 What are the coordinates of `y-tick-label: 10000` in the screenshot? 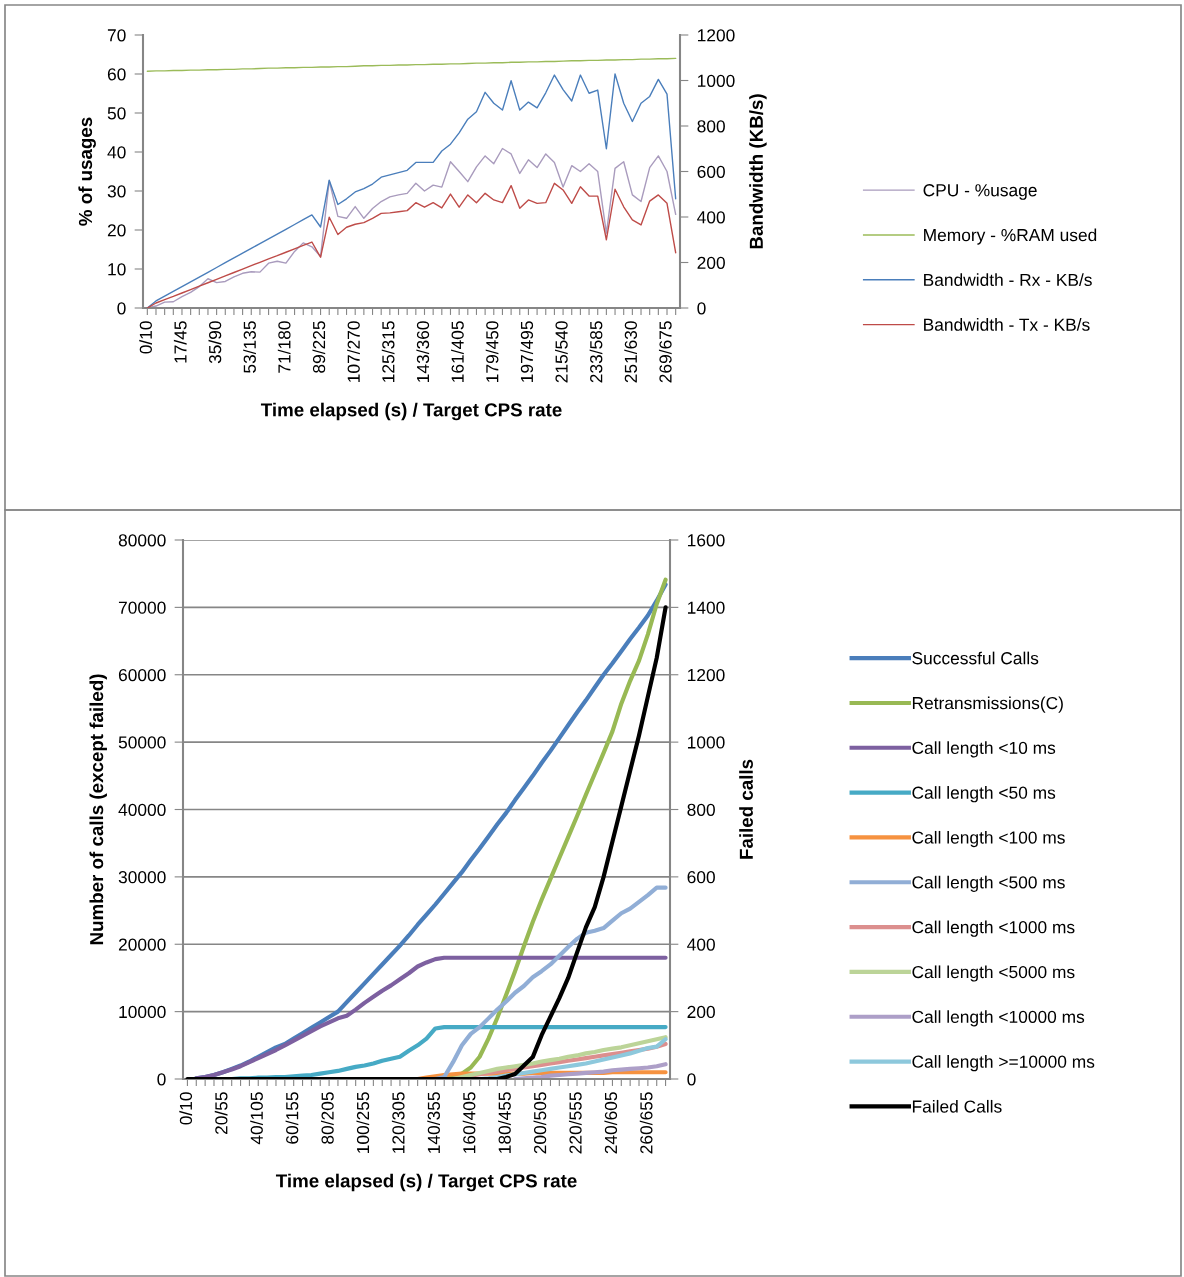 It's located at (142, 1012).